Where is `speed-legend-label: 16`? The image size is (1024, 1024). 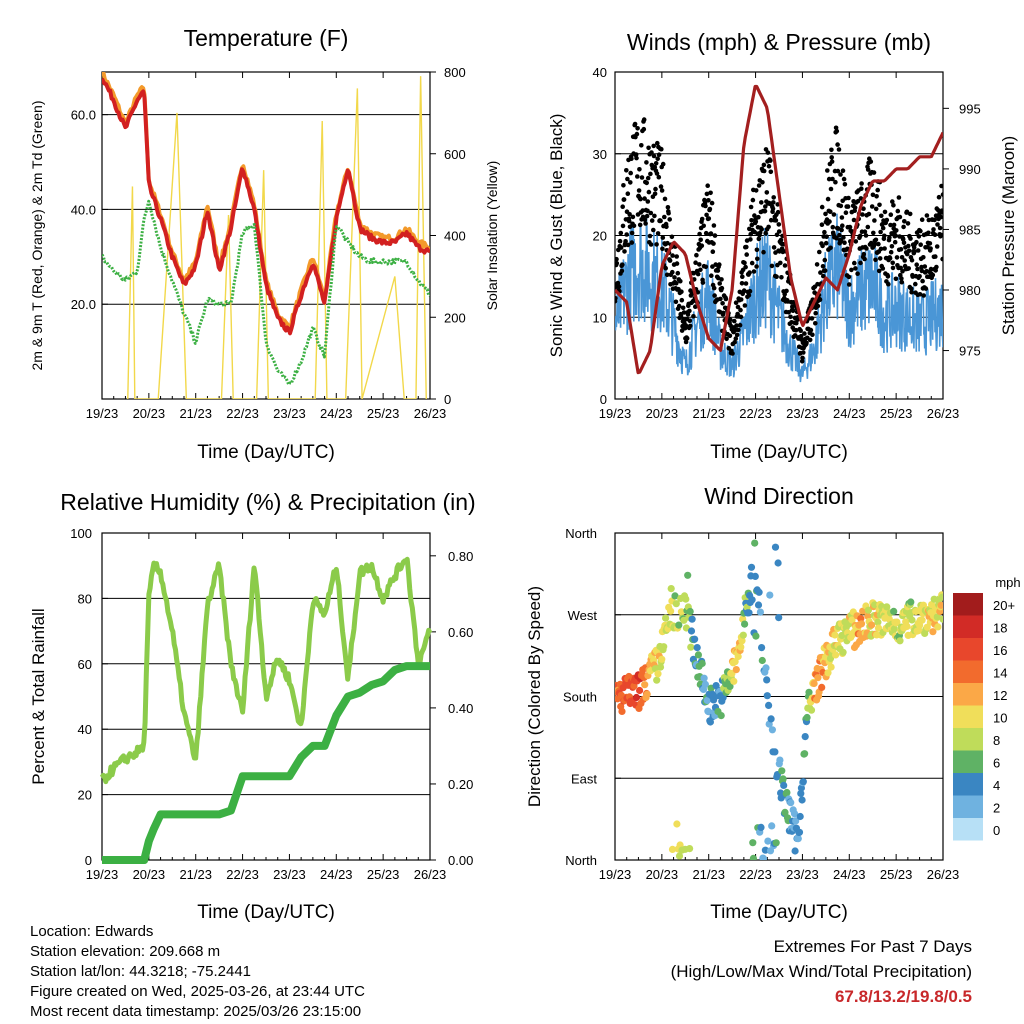
speed-legend-label: 16 is located at coordinates (1000, 650).